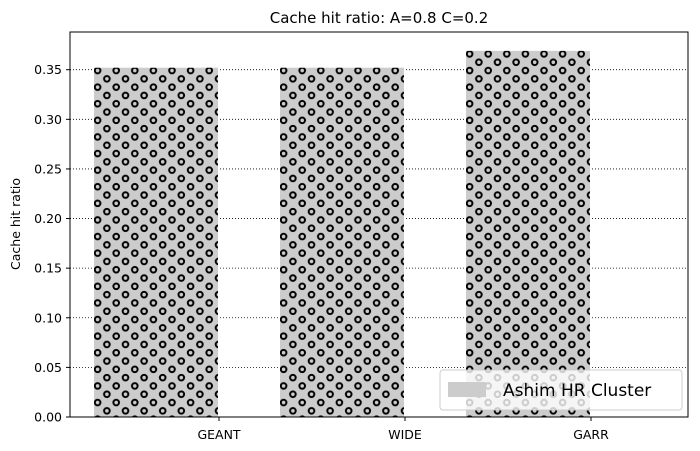 The width and height of the screenshot is (700, 451). I want to click on legend: Ashim HR Cluster, so click(561, 390).